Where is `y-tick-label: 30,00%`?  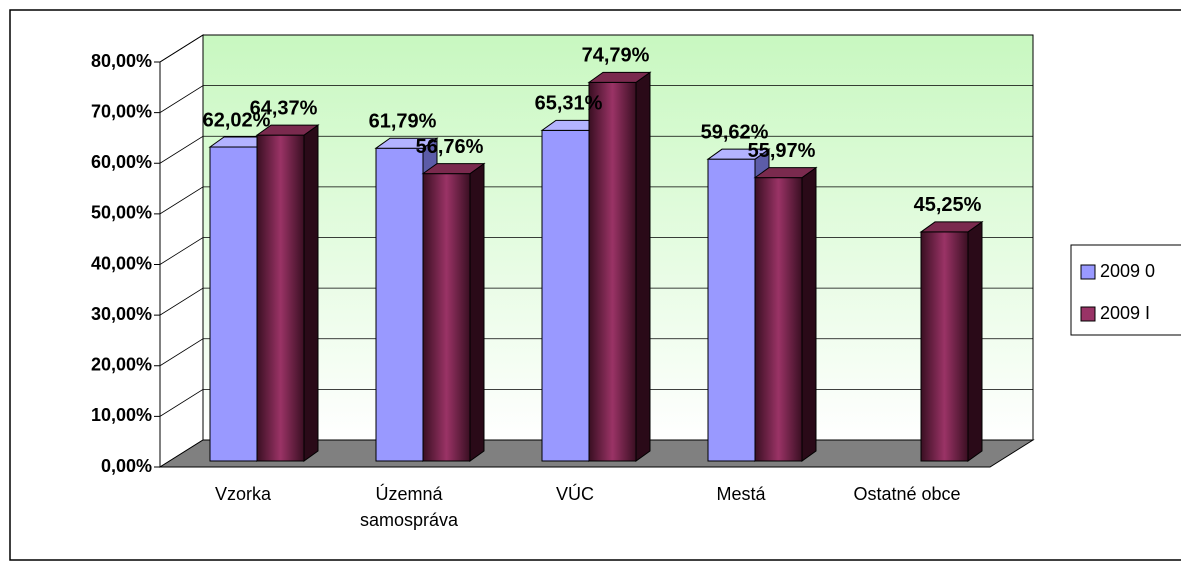
y-tick-label: 30,00% is located at coordinates (121, 314).